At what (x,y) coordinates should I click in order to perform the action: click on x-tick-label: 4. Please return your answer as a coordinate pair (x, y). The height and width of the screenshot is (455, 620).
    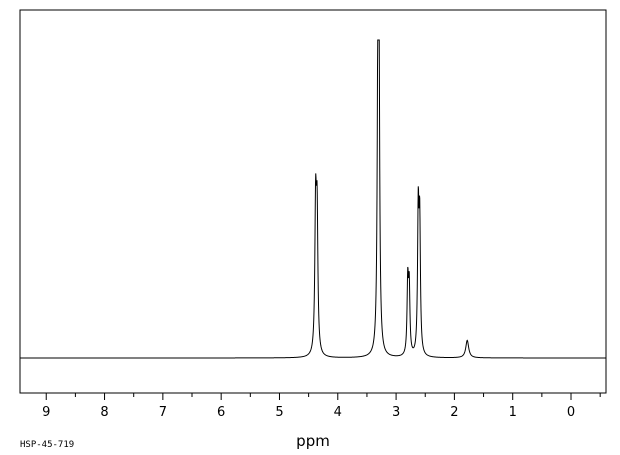
    Looking at the image, I should click on (338, 412).